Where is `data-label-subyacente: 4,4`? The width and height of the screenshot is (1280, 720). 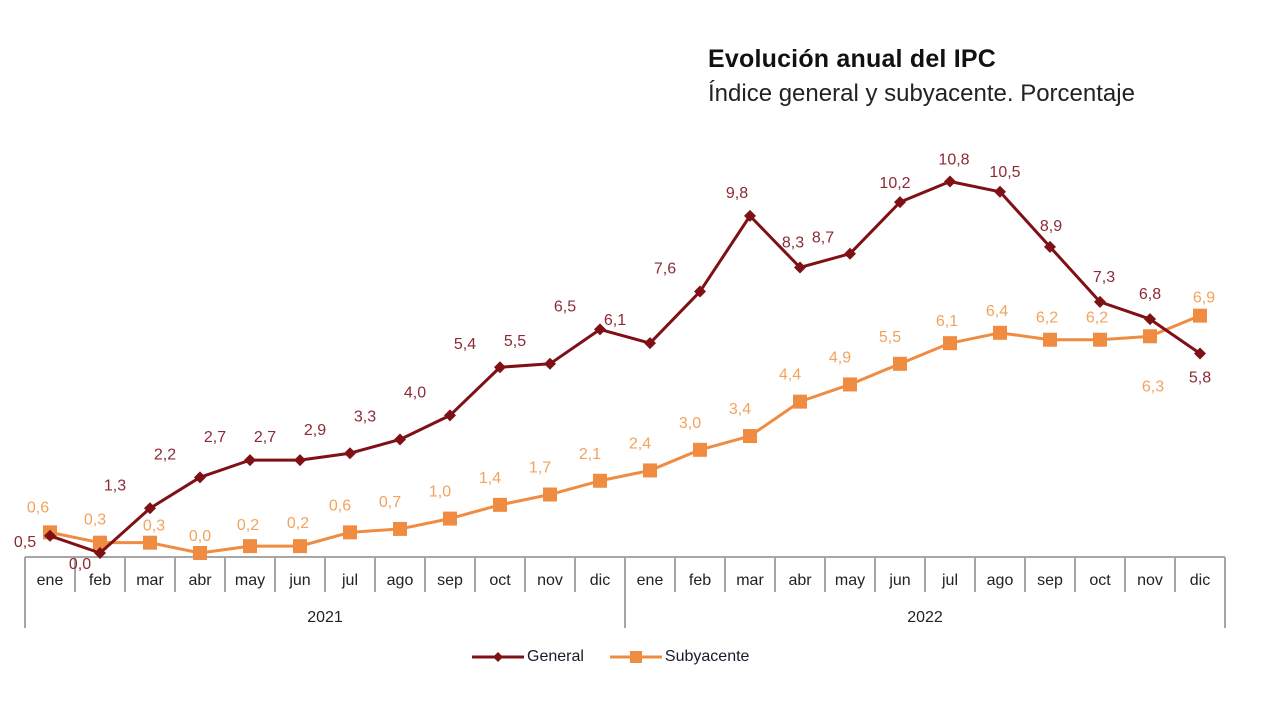
data-label-subyacente: 4,4 is located at coordinates (790, 375).